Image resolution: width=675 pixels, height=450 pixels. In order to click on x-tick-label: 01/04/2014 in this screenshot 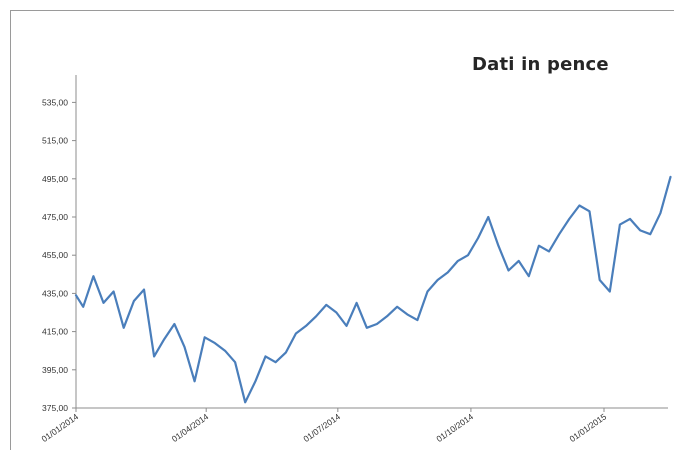, I will do `click(190, 427)`.